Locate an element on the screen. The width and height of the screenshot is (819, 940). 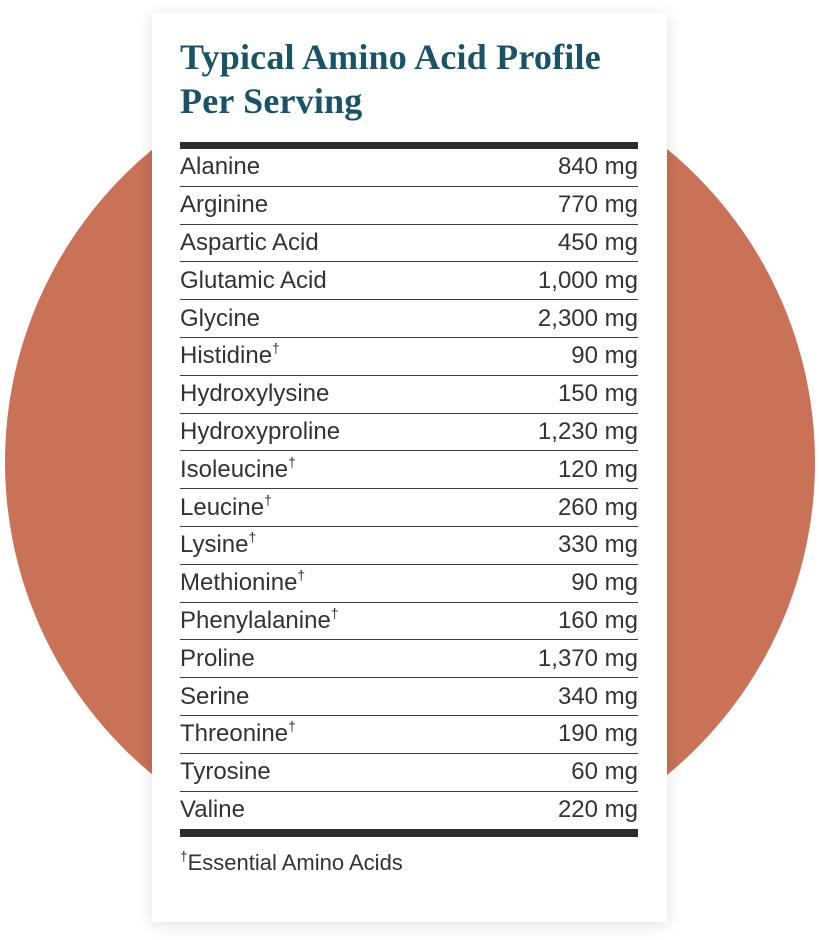
amino-amount: 450 mg is located at coordinates (597, 242).